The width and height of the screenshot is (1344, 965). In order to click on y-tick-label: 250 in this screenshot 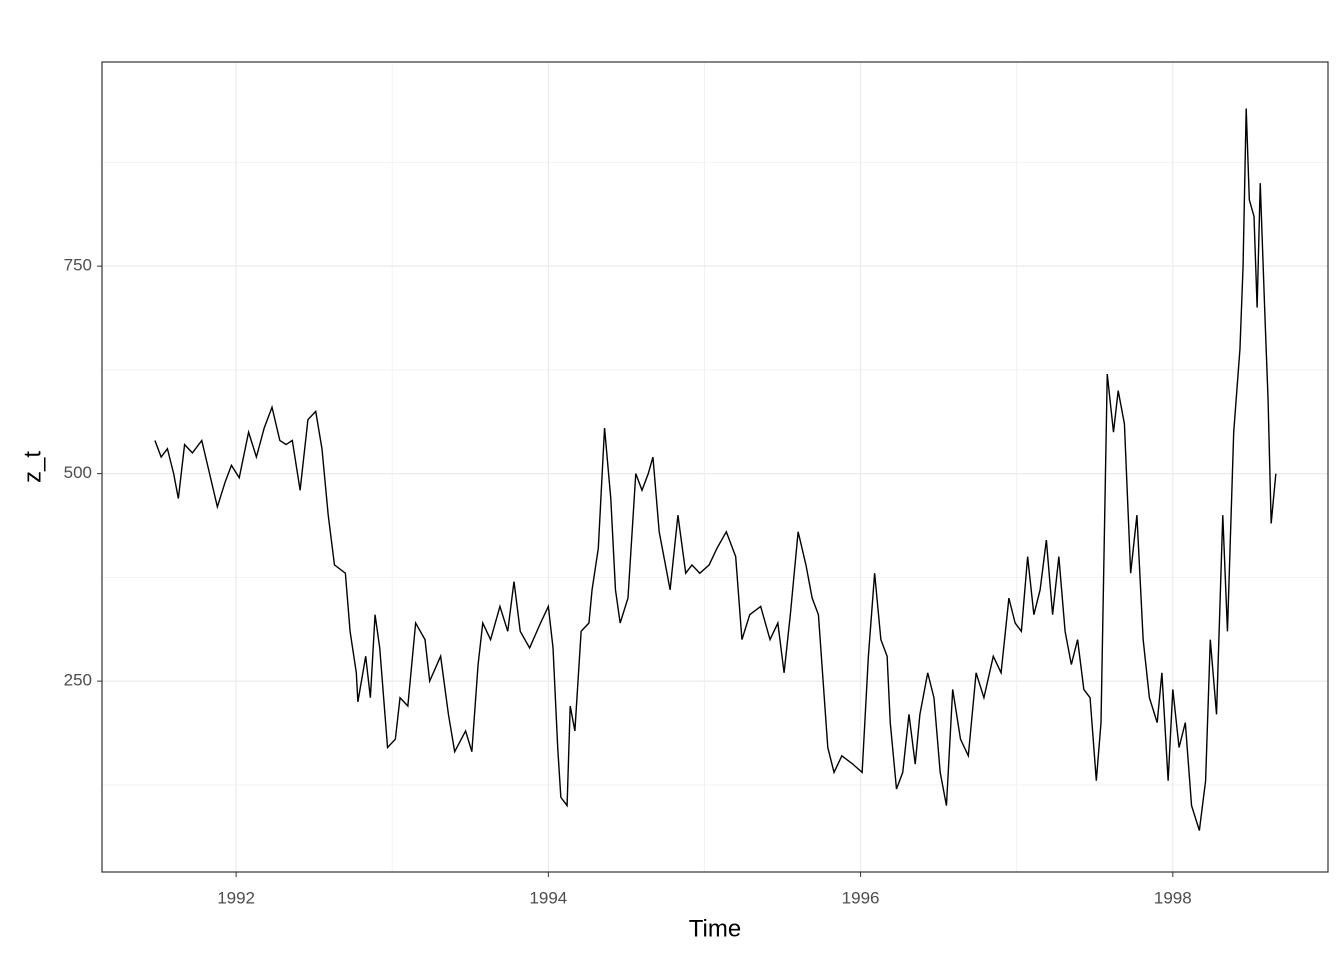, I will do `click(78, 680)`.